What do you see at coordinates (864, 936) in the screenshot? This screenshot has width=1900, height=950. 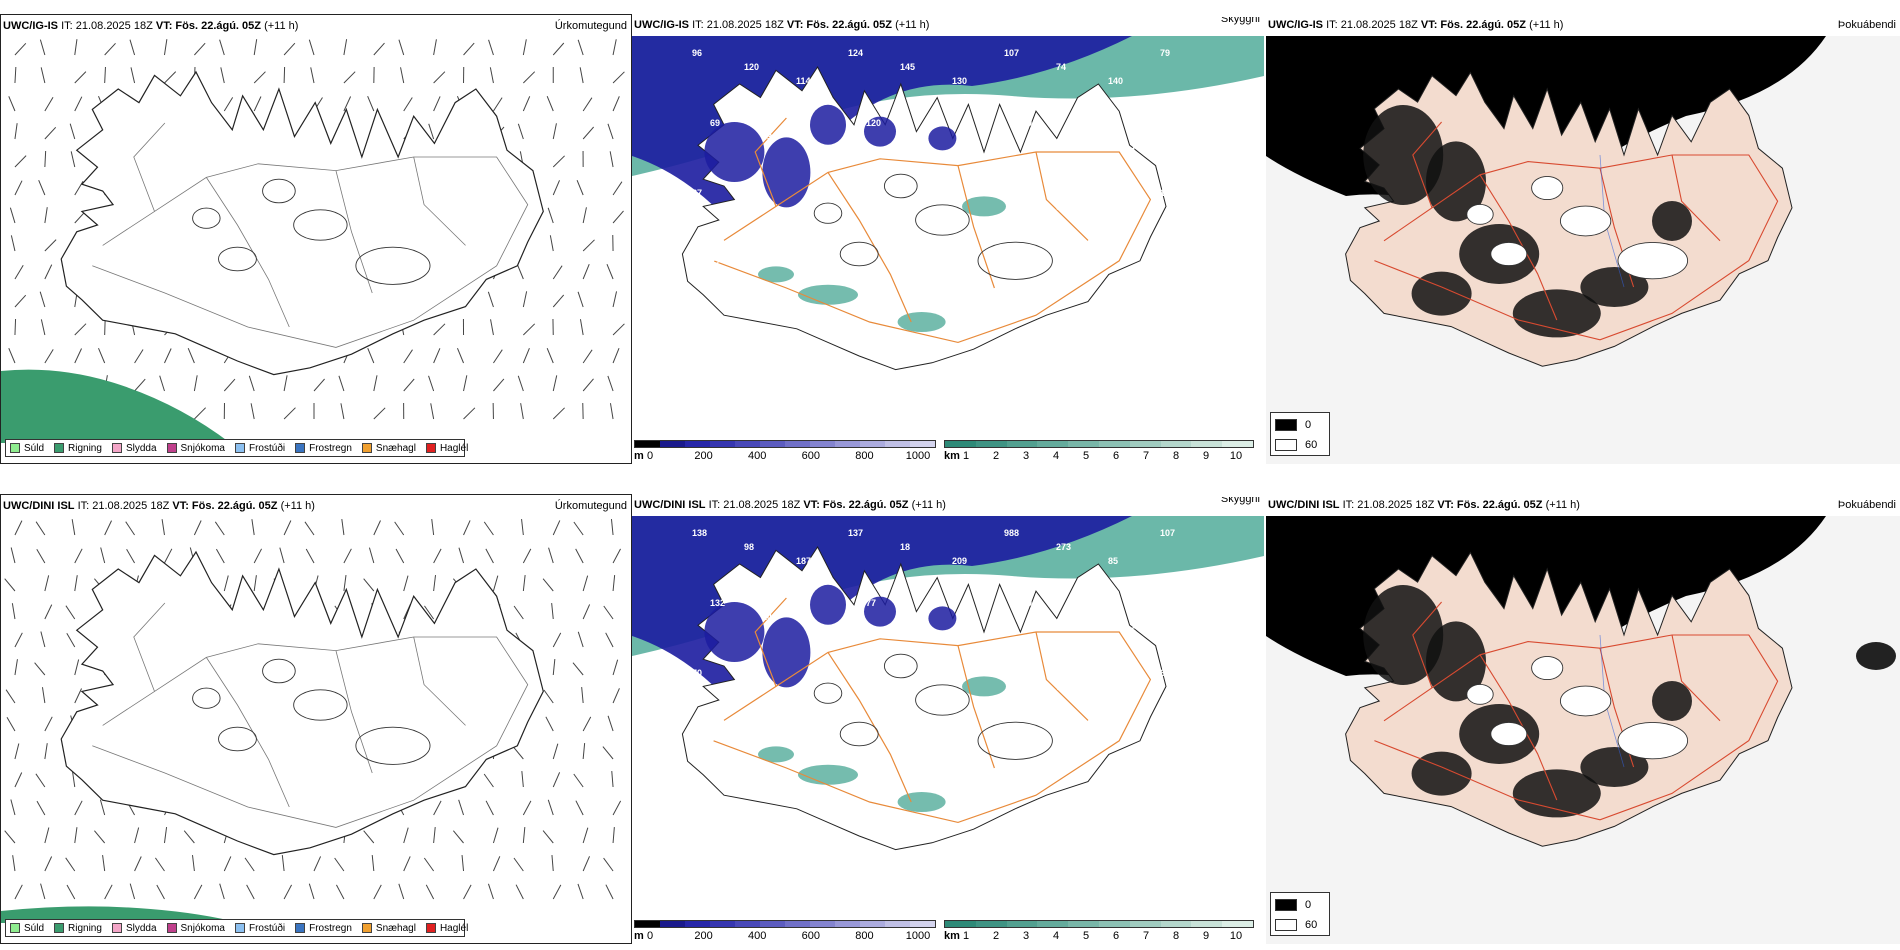 I see `scale-tick: 800` at bounding box center [864, 936].